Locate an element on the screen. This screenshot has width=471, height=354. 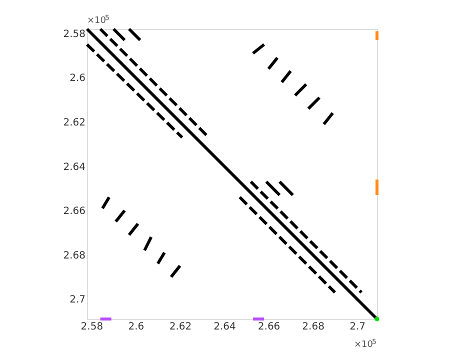
y-tick-label: 2.58 is located at coordinates (74, 34).